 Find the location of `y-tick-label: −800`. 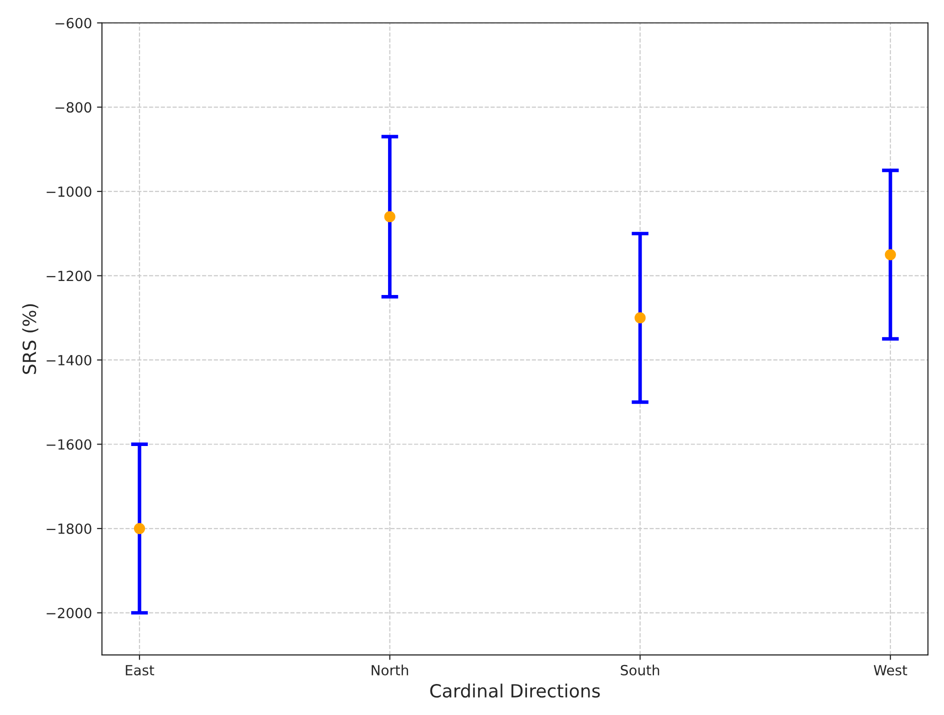

y-tick-label: −800 is located at coordinates (74, 107).